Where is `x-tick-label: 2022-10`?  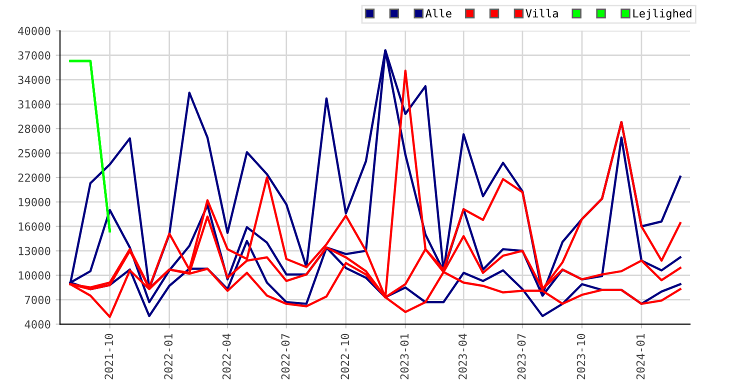
x-tick-label: 2022-10 is located at coordinates (345, 357).